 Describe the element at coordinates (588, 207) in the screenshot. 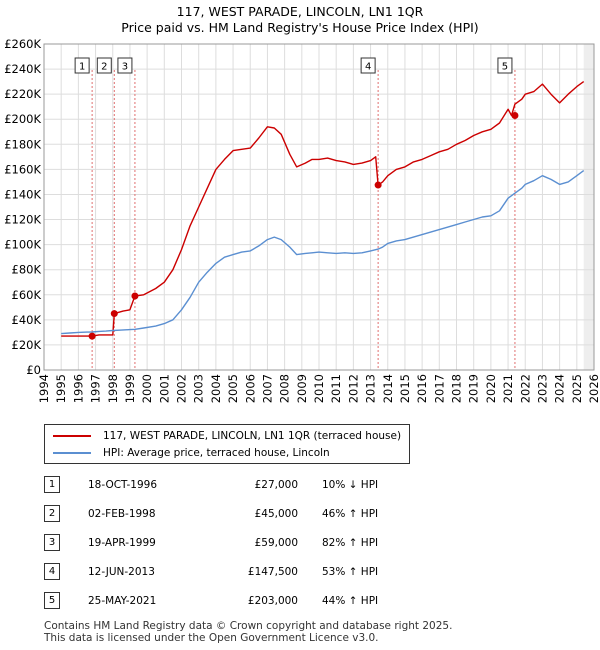

I see `forecast-shading` at that location.